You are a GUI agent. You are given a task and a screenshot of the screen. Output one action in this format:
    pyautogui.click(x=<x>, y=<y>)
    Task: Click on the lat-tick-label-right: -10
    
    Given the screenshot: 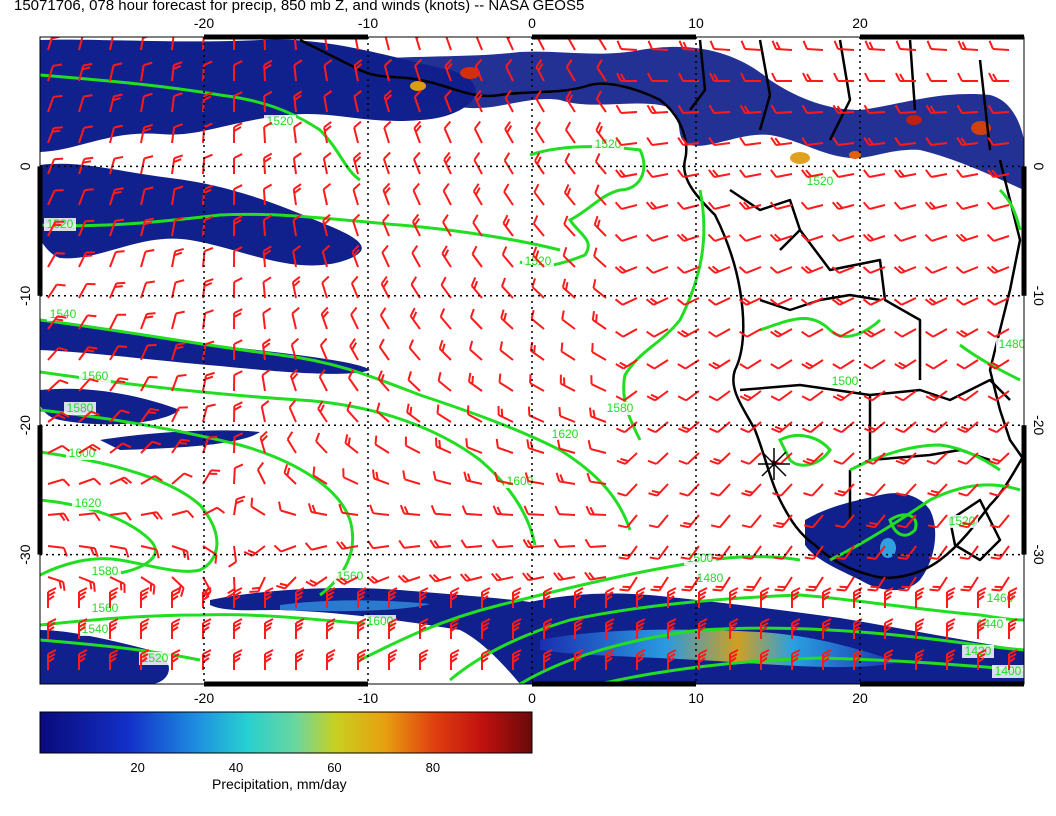 What is the action you would take?
    pyautogui.click(x=1039, y=296)
    